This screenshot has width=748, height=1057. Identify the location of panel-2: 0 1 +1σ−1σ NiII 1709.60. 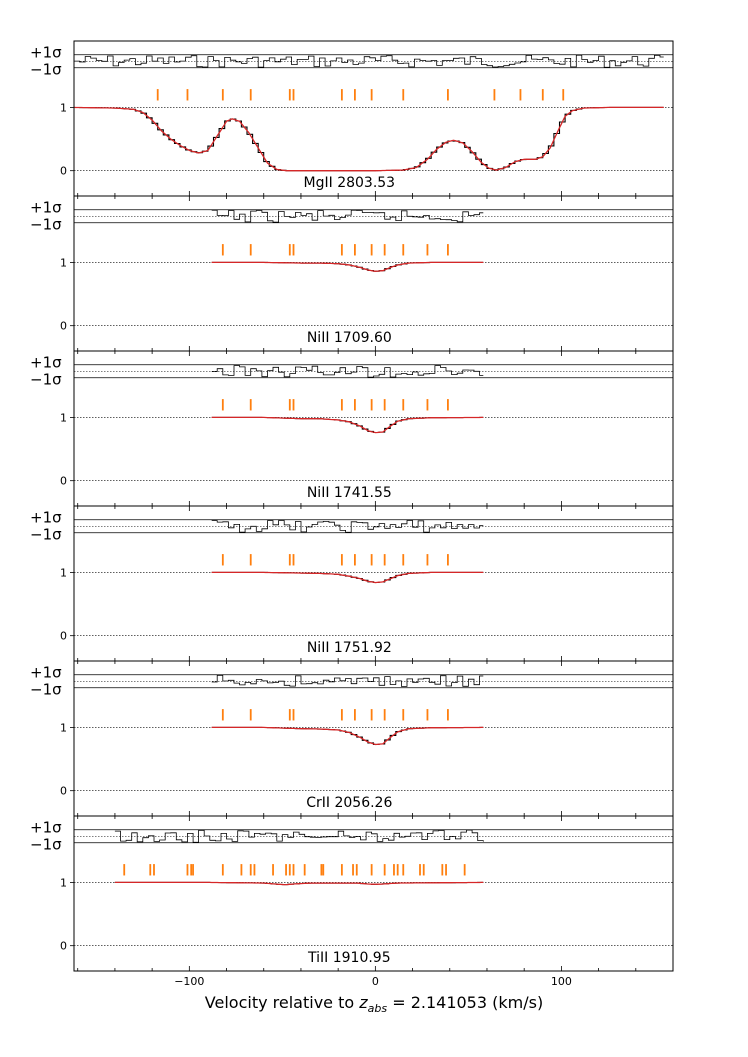
(352, 273).